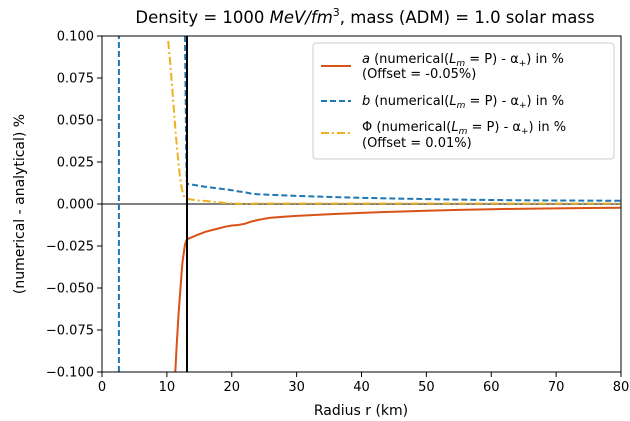 The width and height of the screenshot is (630, 421). I want to click on legend-a-var: a, so click(366, 59).